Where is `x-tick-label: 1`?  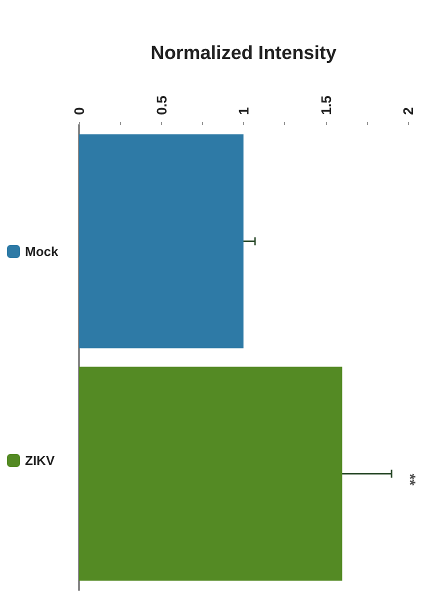 x-tick-label: 1 is located at coordinates (244, 111).